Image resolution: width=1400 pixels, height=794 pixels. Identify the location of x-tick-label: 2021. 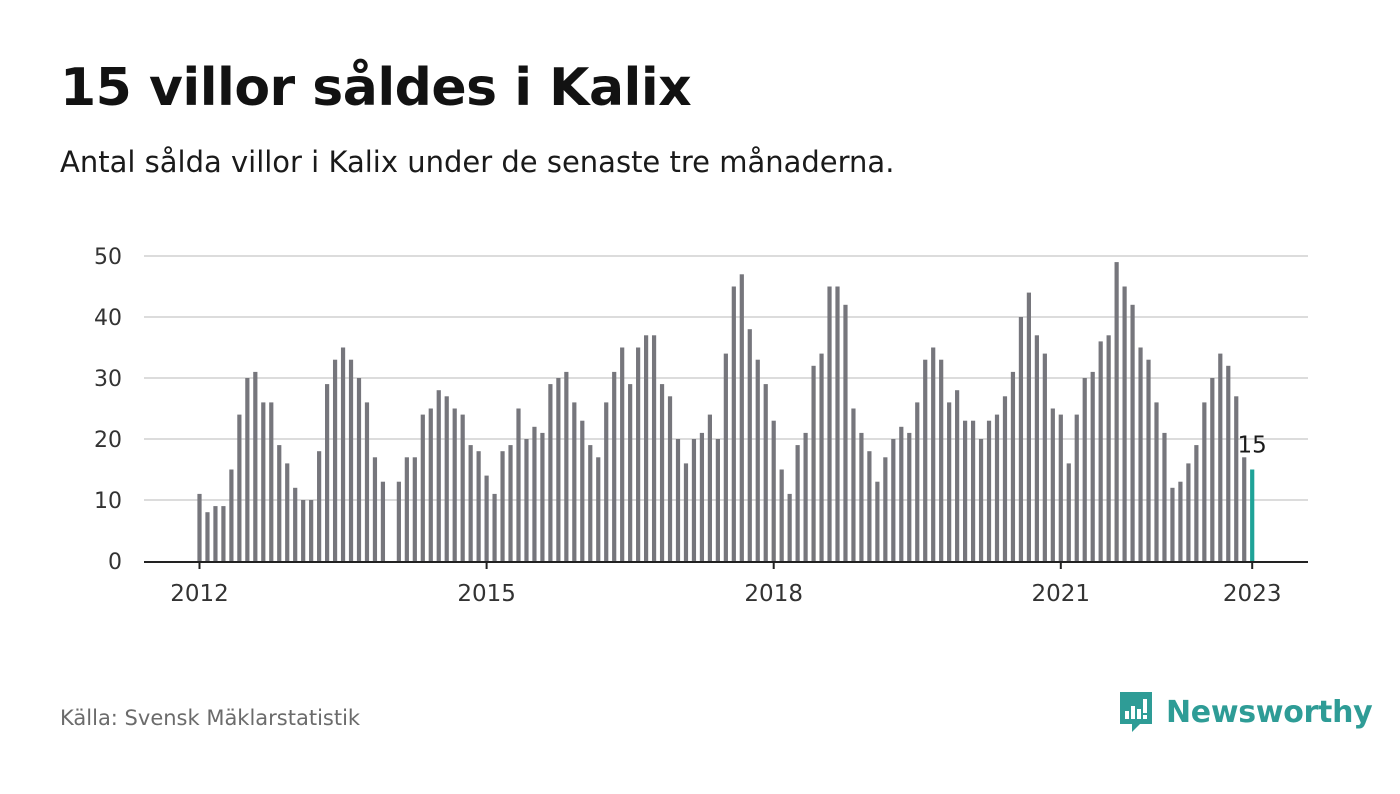
(1061, 594).